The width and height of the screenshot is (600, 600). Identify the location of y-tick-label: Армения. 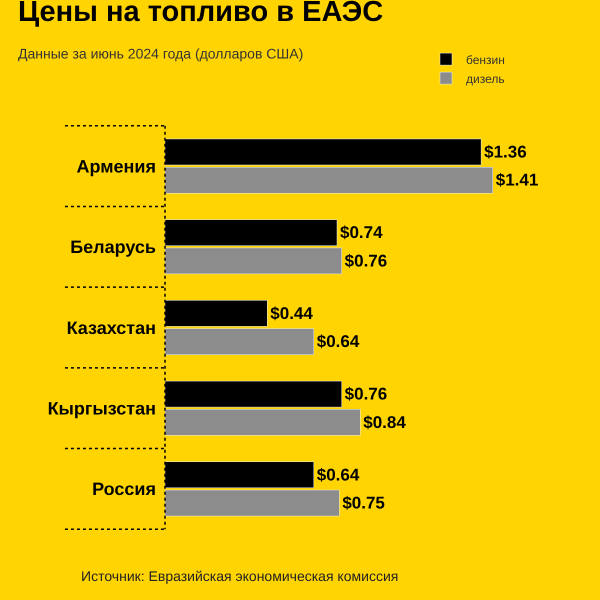
(116, 166).